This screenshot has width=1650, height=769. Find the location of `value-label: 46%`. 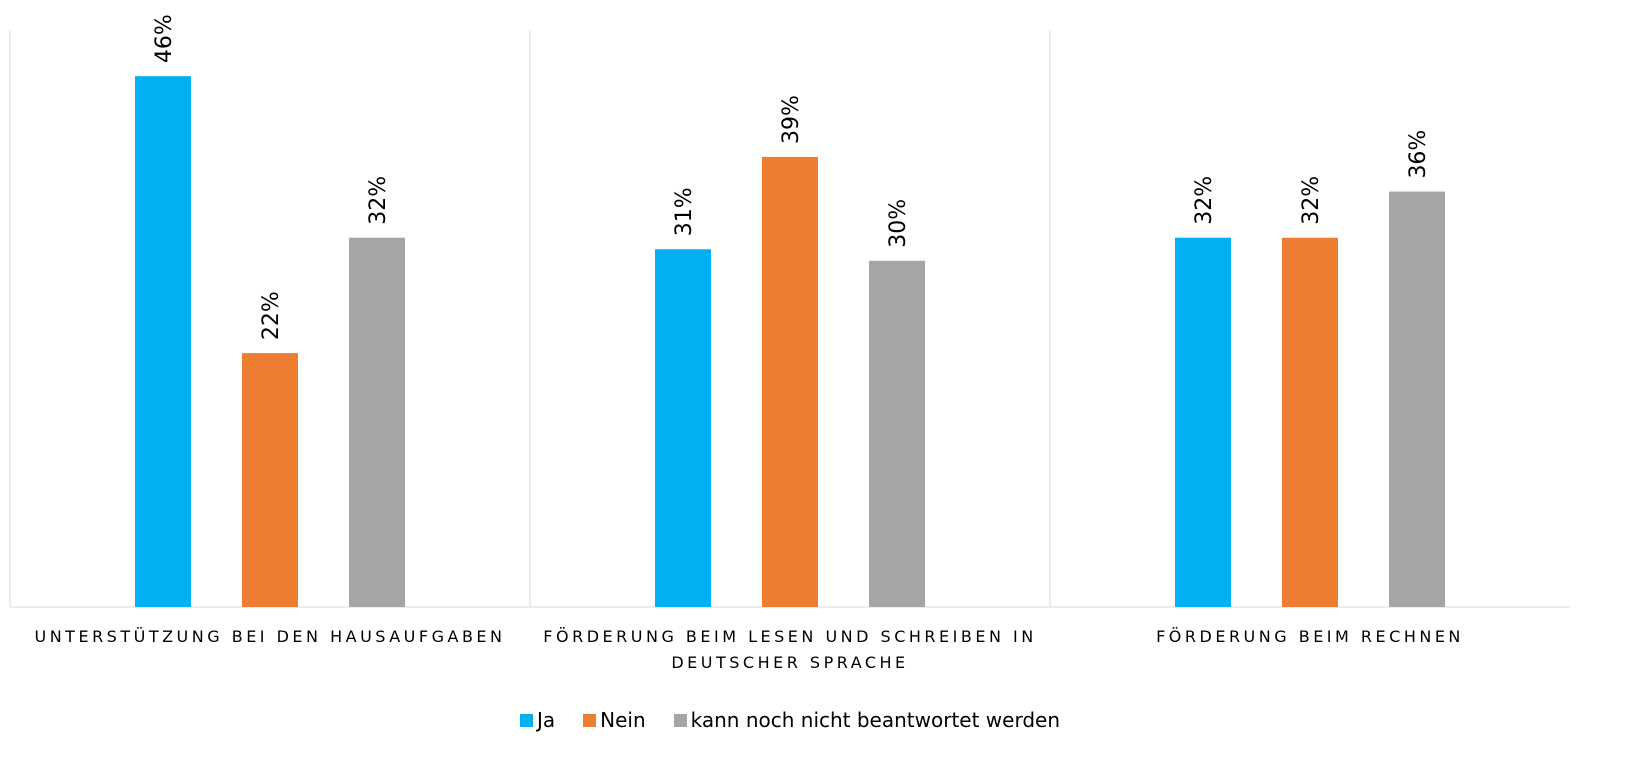

value-label: 46% is located at coordinates (164, 38).